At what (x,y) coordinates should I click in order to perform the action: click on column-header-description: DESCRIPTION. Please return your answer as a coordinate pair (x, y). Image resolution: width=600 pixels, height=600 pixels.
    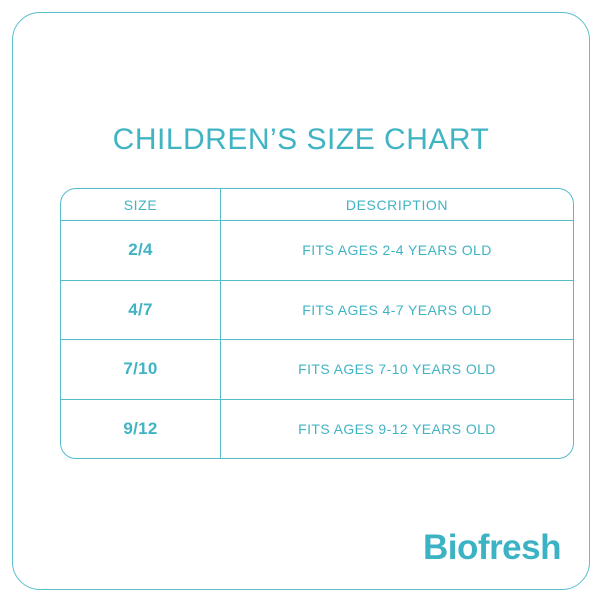
    Looking at the image, I should click on (397, 204).